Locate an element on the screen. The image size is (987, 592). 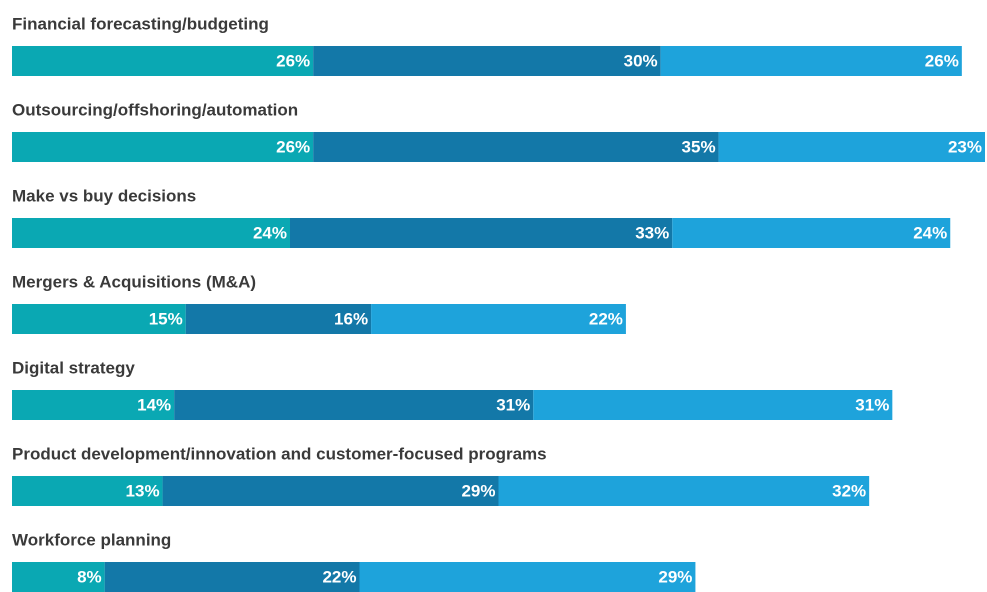
value-label: 30% is located at coordinates (641, 60).